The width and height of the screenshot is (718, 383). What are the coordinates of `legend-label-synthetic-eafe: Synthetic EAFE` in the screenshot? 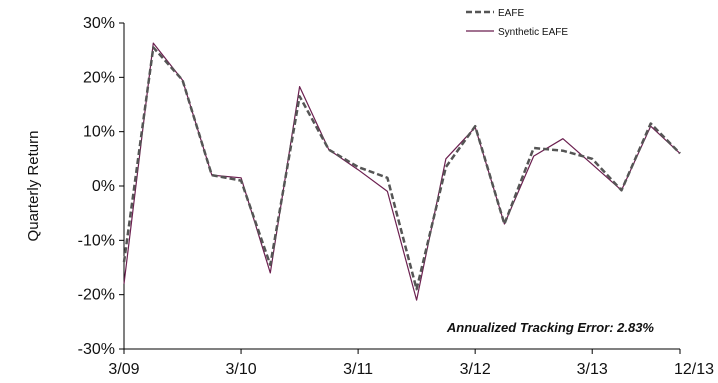 It's located at (533, 32).